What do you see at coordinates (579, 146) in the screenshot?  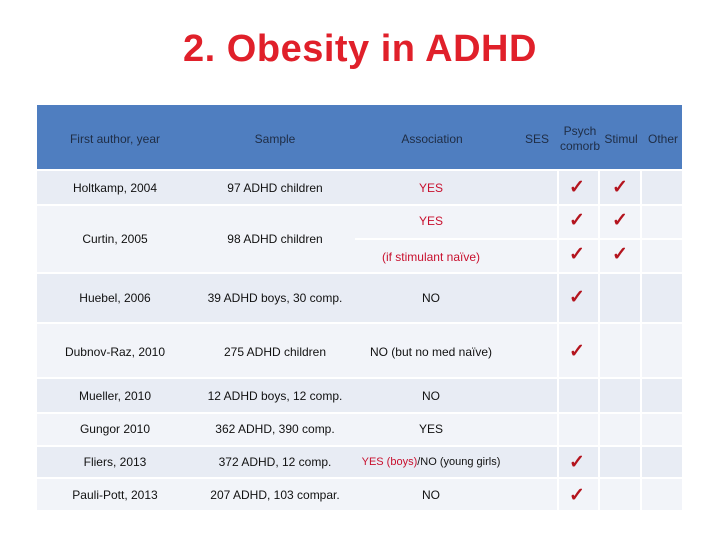 I see `header-comorb: comorb` at bounding box center [579, 146].